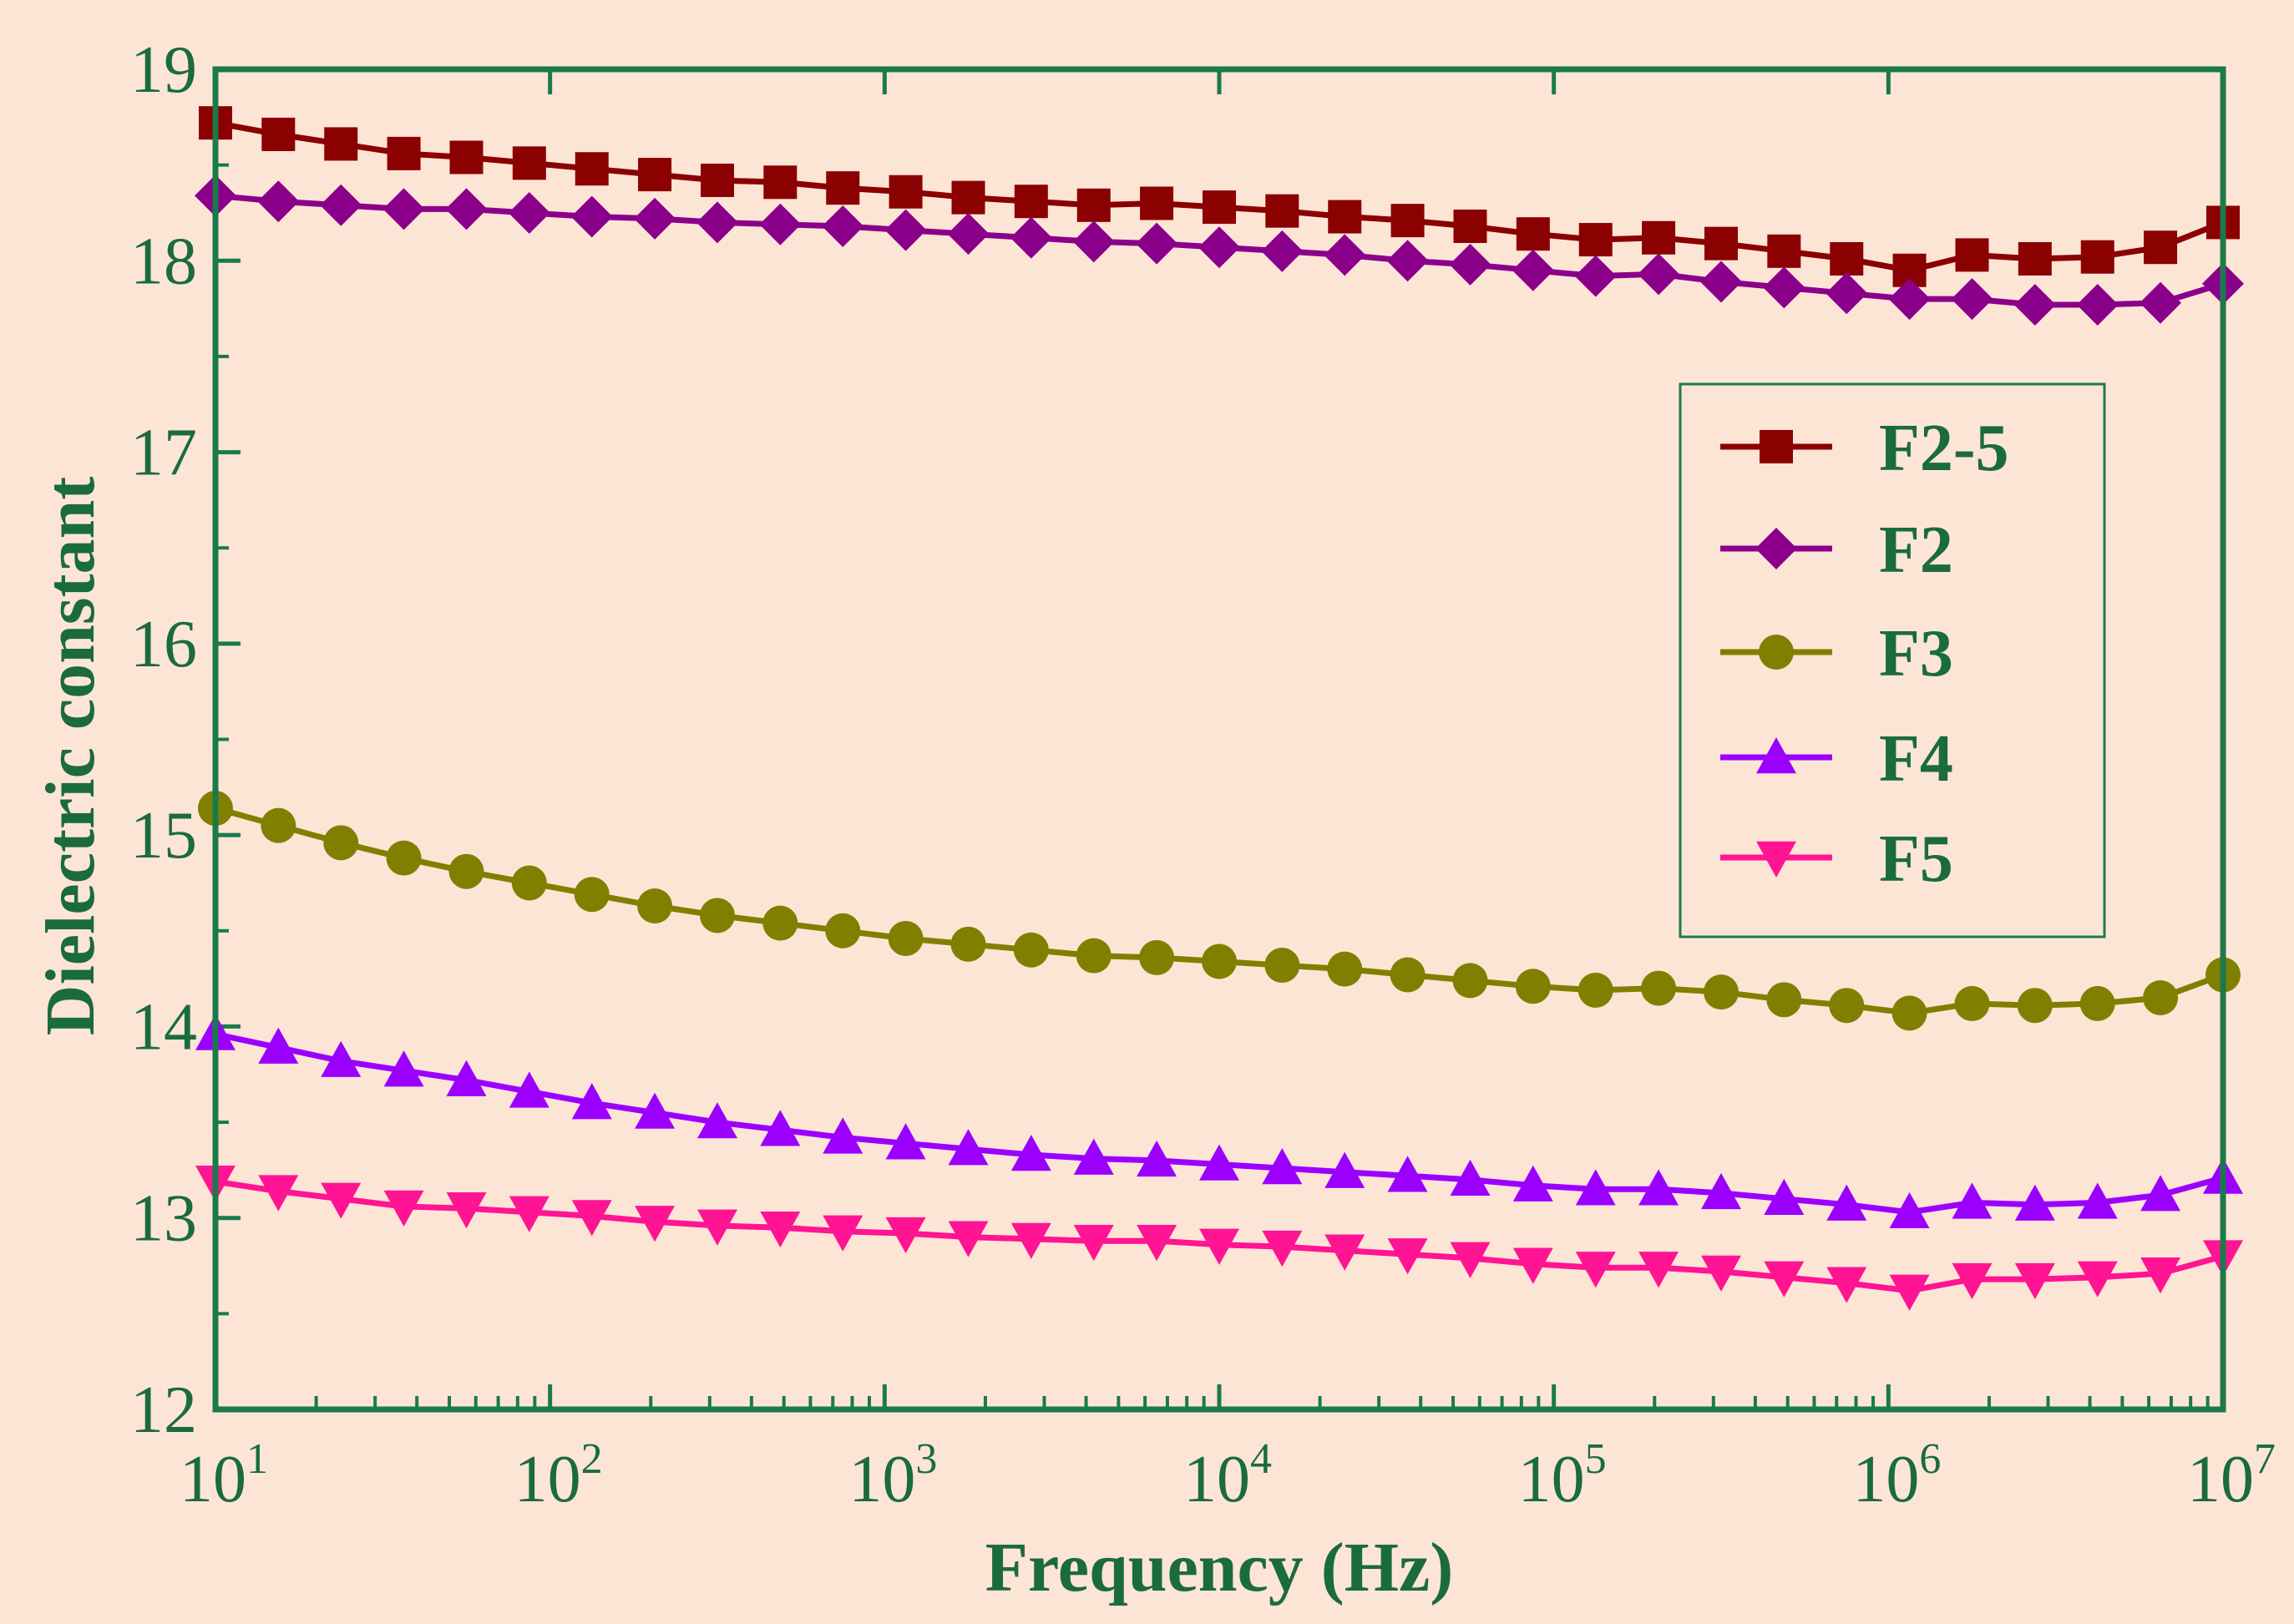 Image resolution: width=2294 pixels, height=1624 pixels. What do you see at coordinates (1916, 759) in the screenshot?
I see `legend-label-f4: F4` at bounding box center [1916, 759].